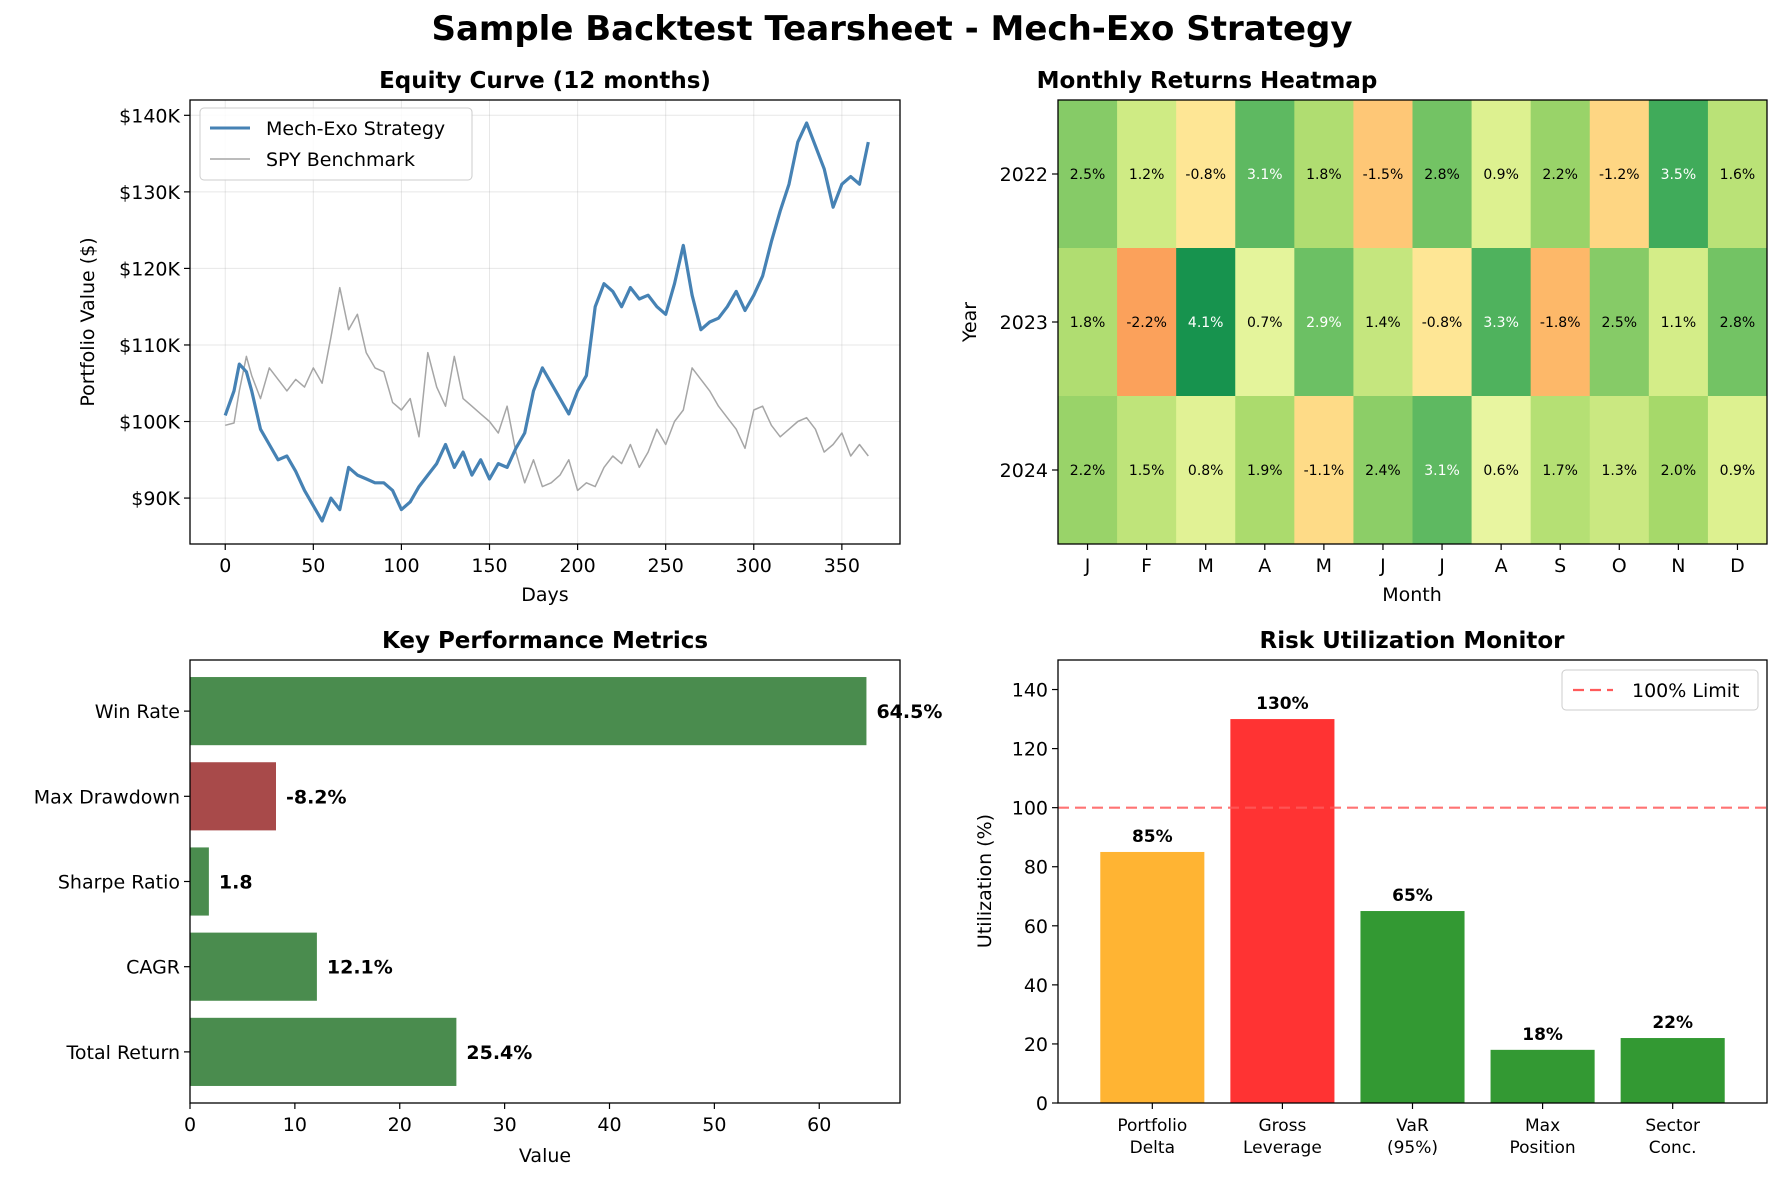 This screenshot has height=1181, width=1784. Describe the element at coordinates (1412, 1137) in the screenshot. I see `risk-category-label: VaR (95%)` at that location.